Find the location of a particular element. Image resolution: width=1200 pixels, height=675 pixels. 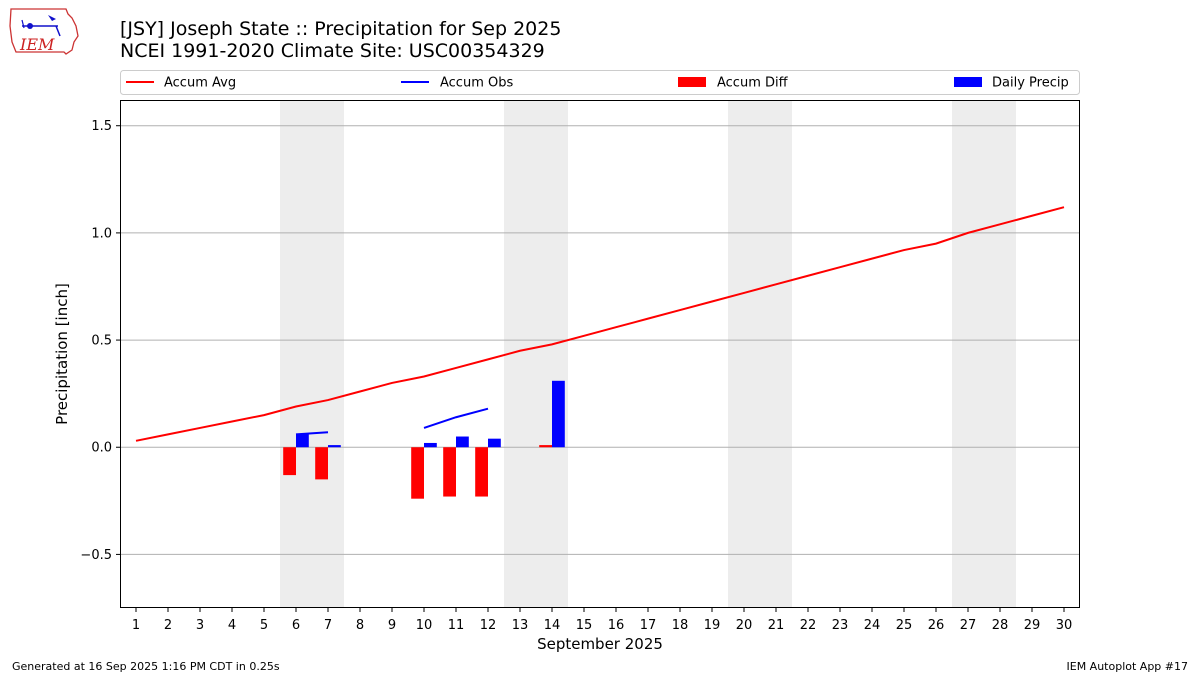

legend-swatch-daily-precip is located at coordinates (968, 82).